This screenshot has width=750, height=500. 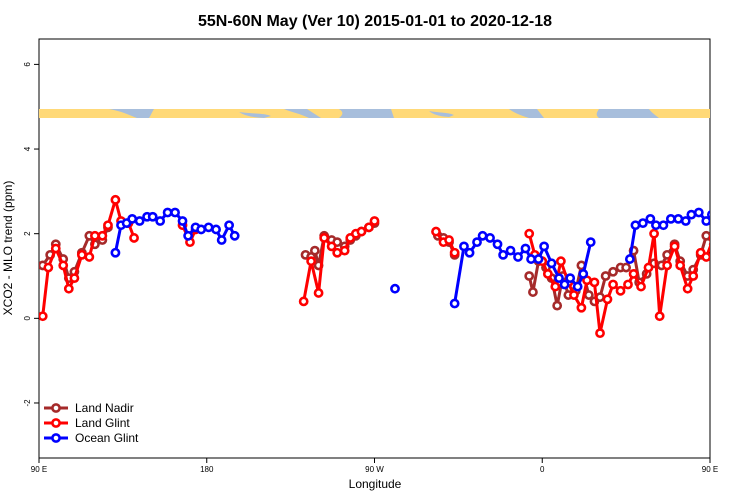 I want to click on x-tick-label: 90 E, so click(x=710, y=469).